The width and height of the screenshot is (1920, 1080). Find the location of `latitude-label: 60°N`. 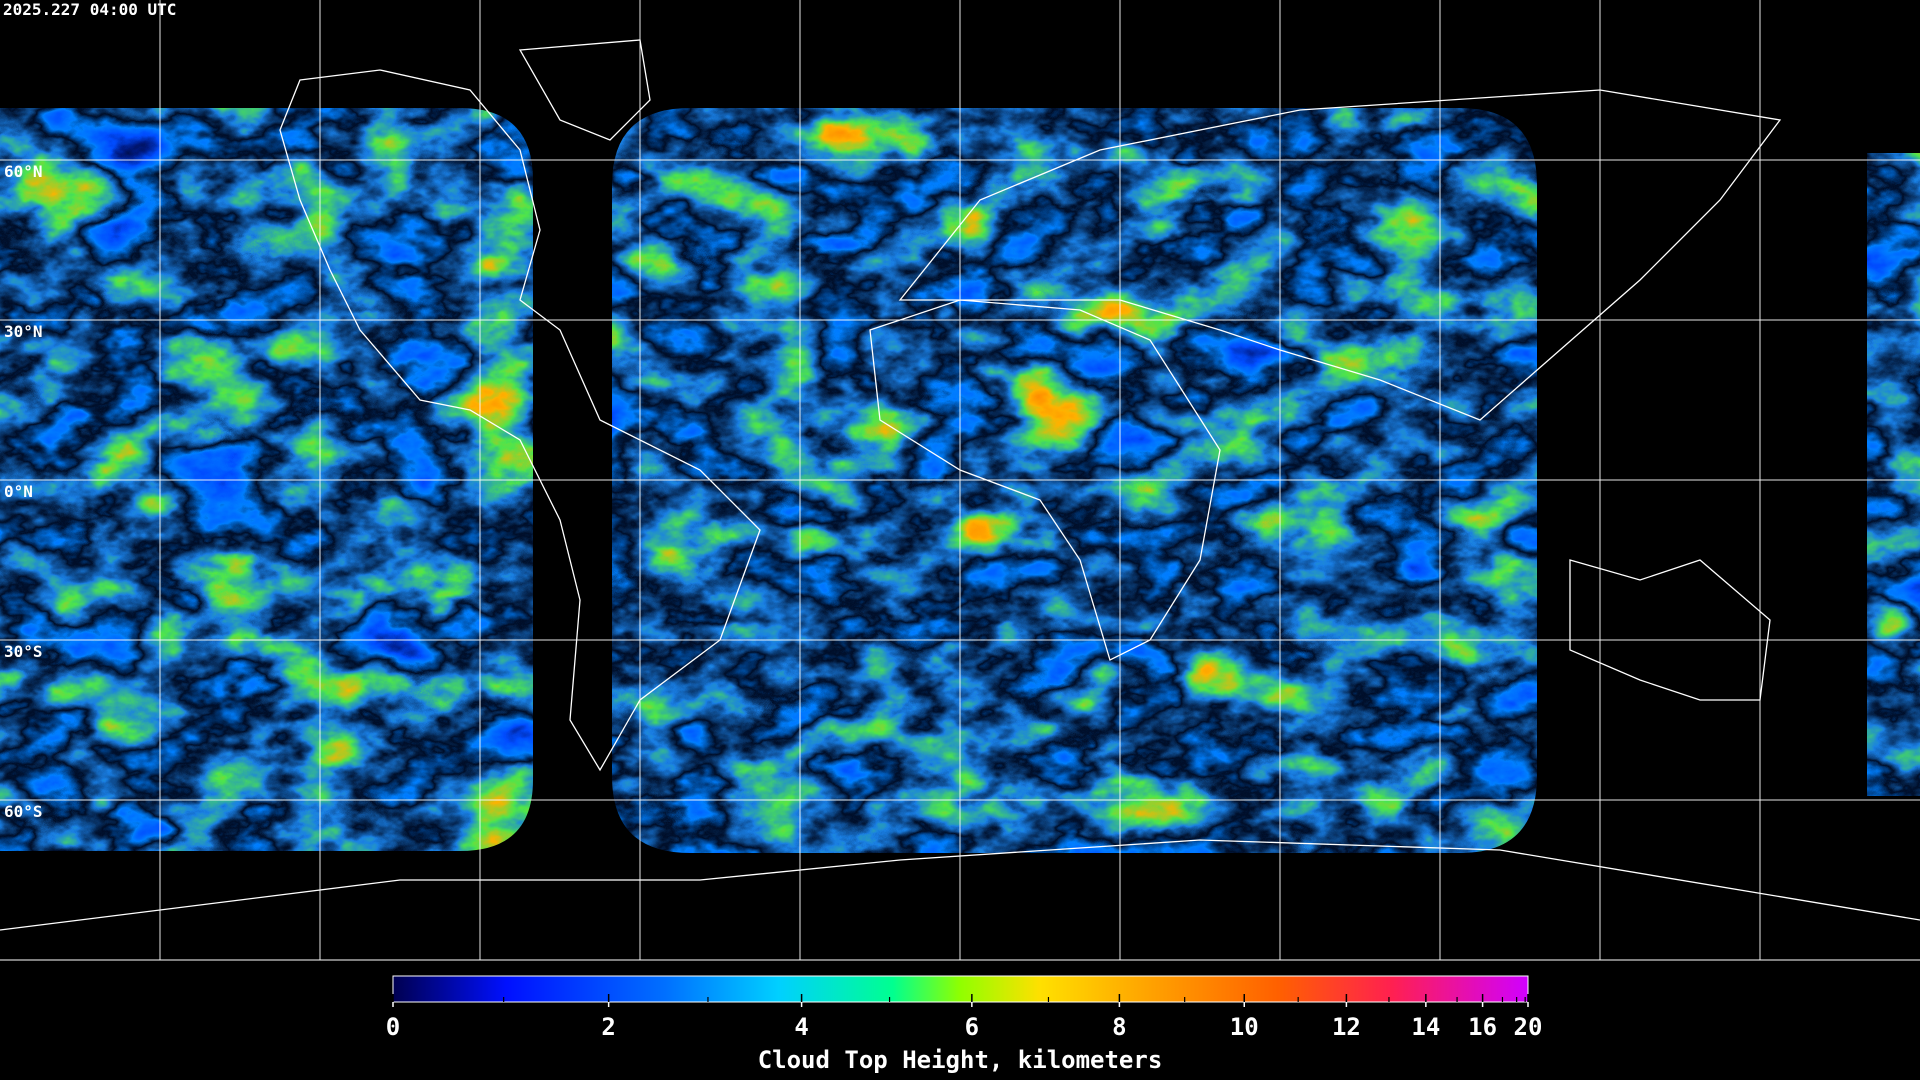

latitude-label: 60°N is located at coordinates (23, 171).